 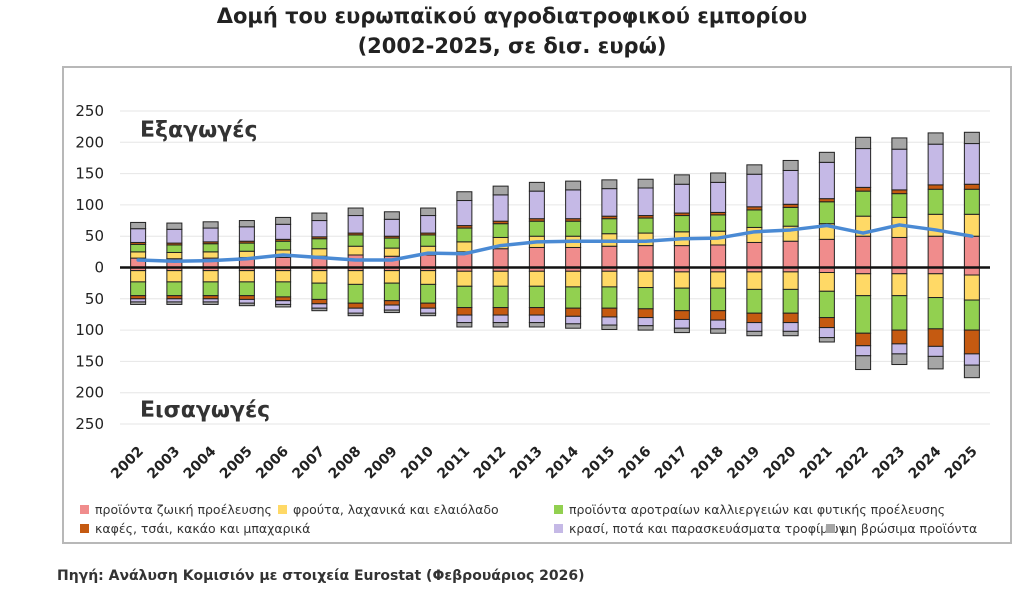 What do you see at coordinates (558, 528) in the screenshot?
I see `legend-swatch` at bounding box center [558, 528].